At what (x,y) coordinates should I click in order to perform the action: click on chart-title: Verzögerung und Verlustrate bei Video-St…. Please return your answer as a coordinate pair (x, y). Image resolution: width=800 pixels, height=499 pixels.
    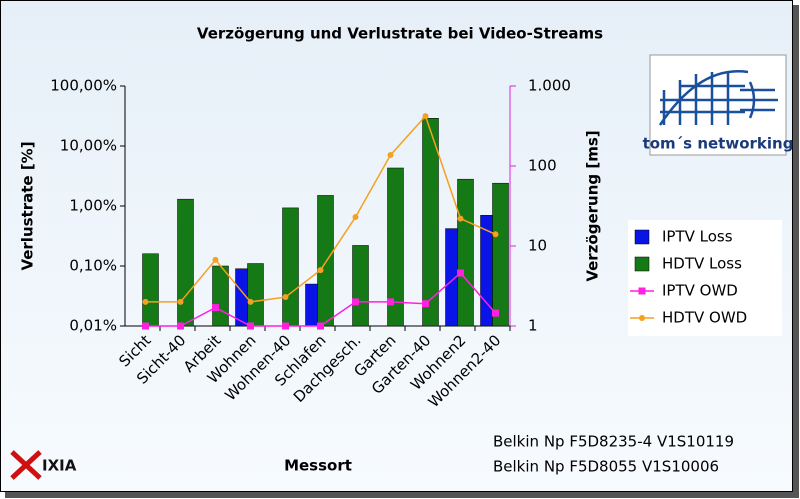
    Looking at the image, I should click on (400, 34).